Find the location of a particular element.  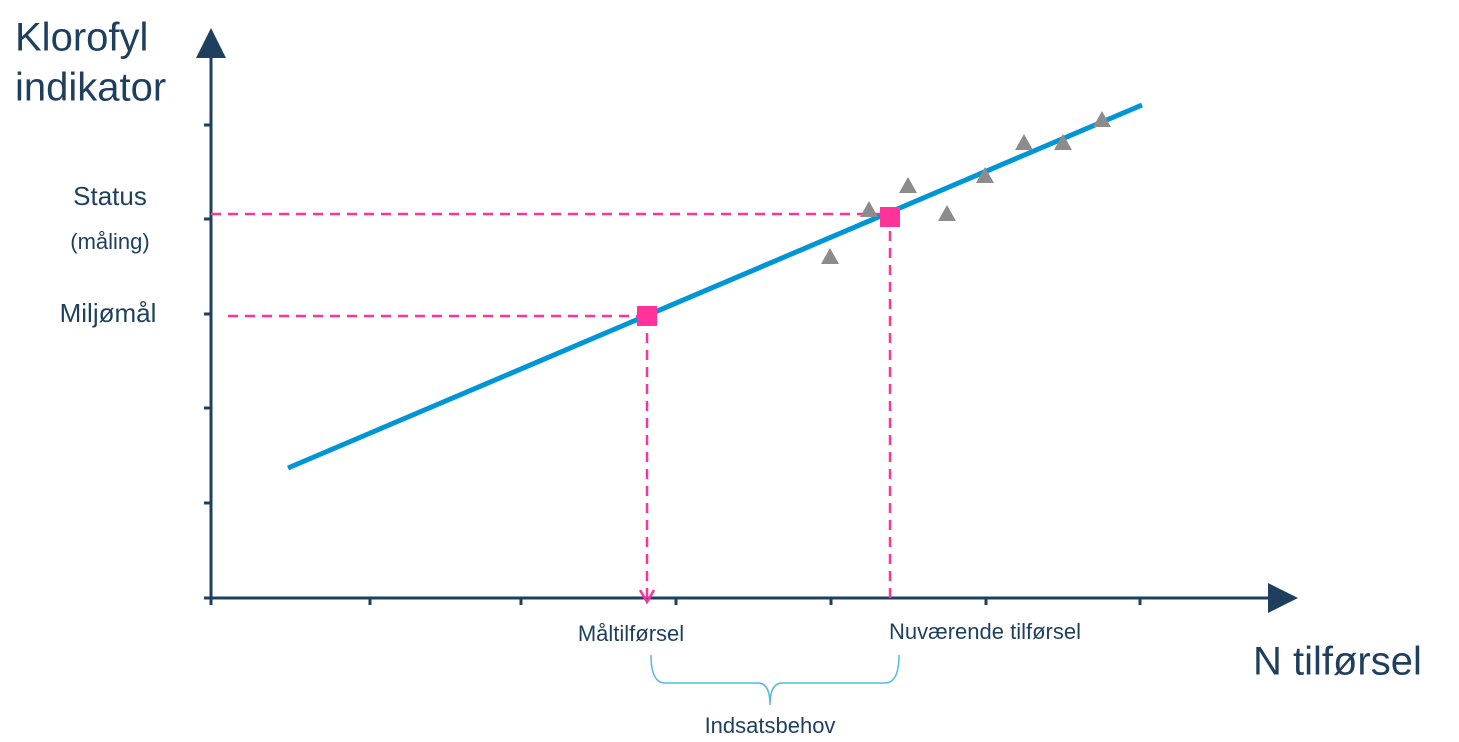

target-input-label: Måltilførsel is located at coordinates (631, 633).